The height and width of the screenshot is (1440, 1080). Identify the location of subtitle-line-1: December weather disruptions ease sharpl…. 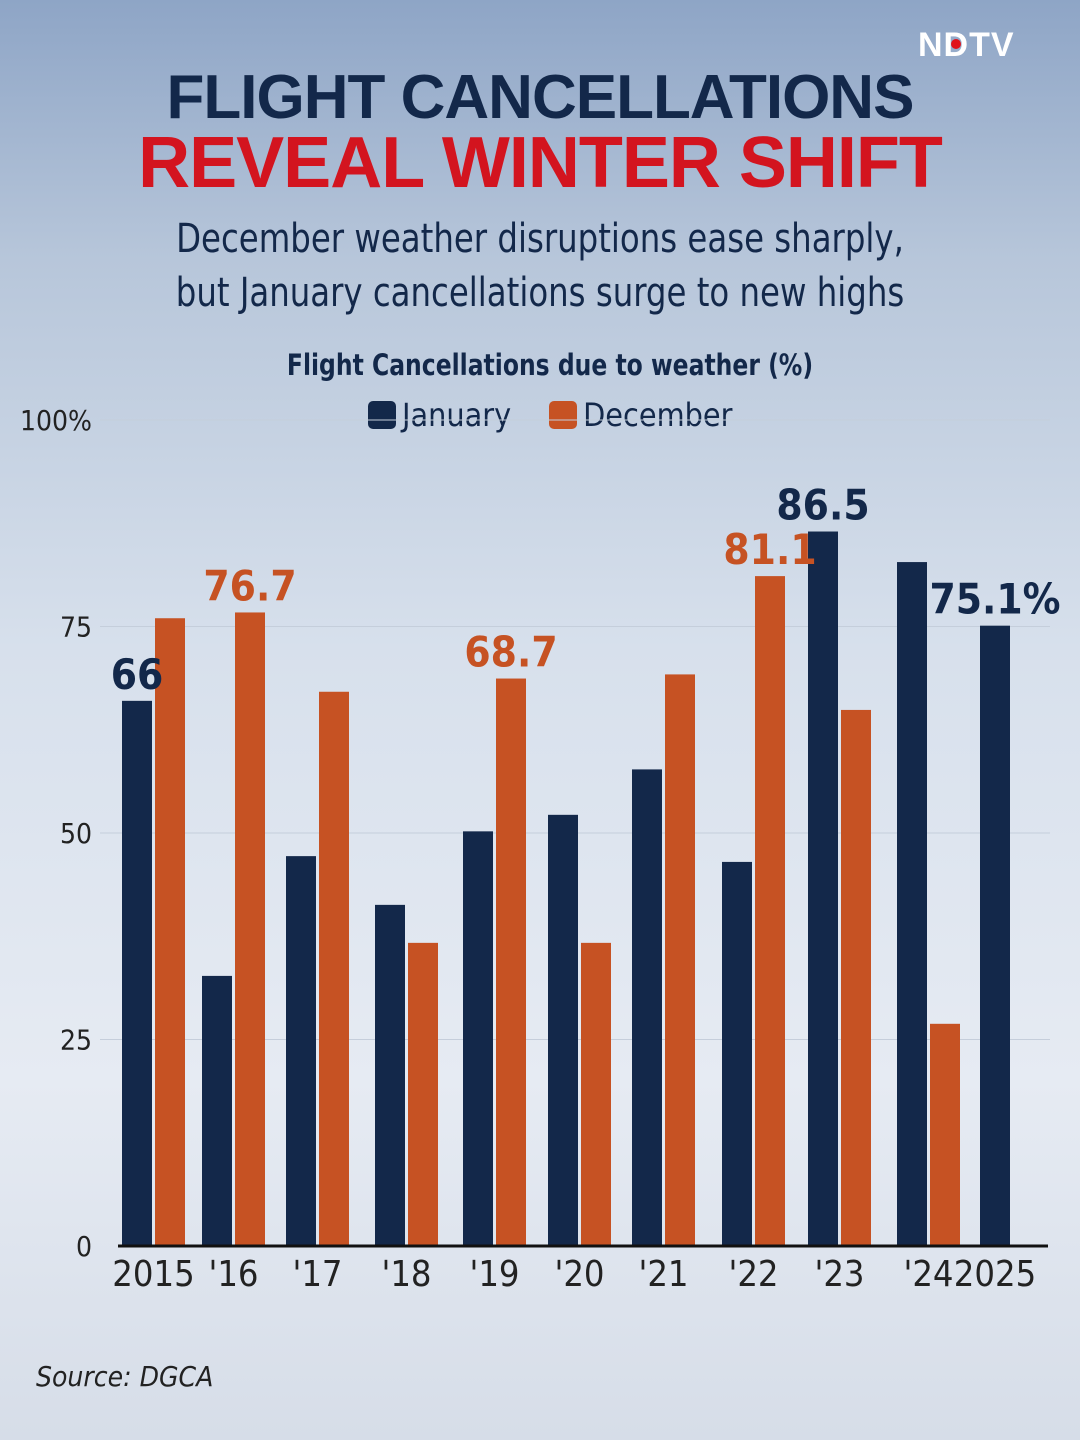
(540, 239).